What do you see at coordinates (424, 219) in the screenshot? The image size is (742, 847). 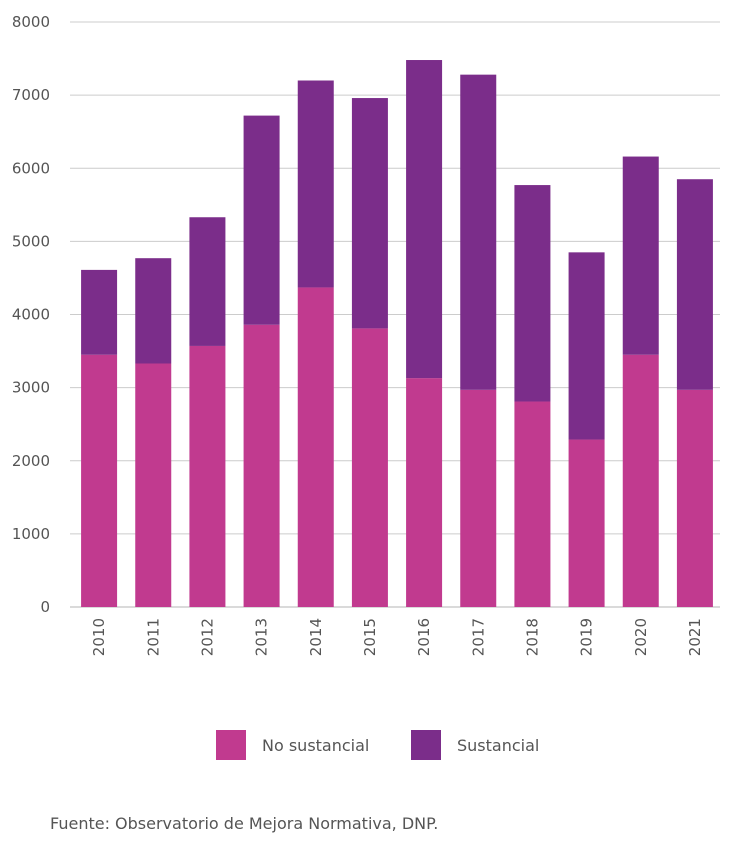 I see `bar-sustancial-2016` at bounding box center [424, 219].